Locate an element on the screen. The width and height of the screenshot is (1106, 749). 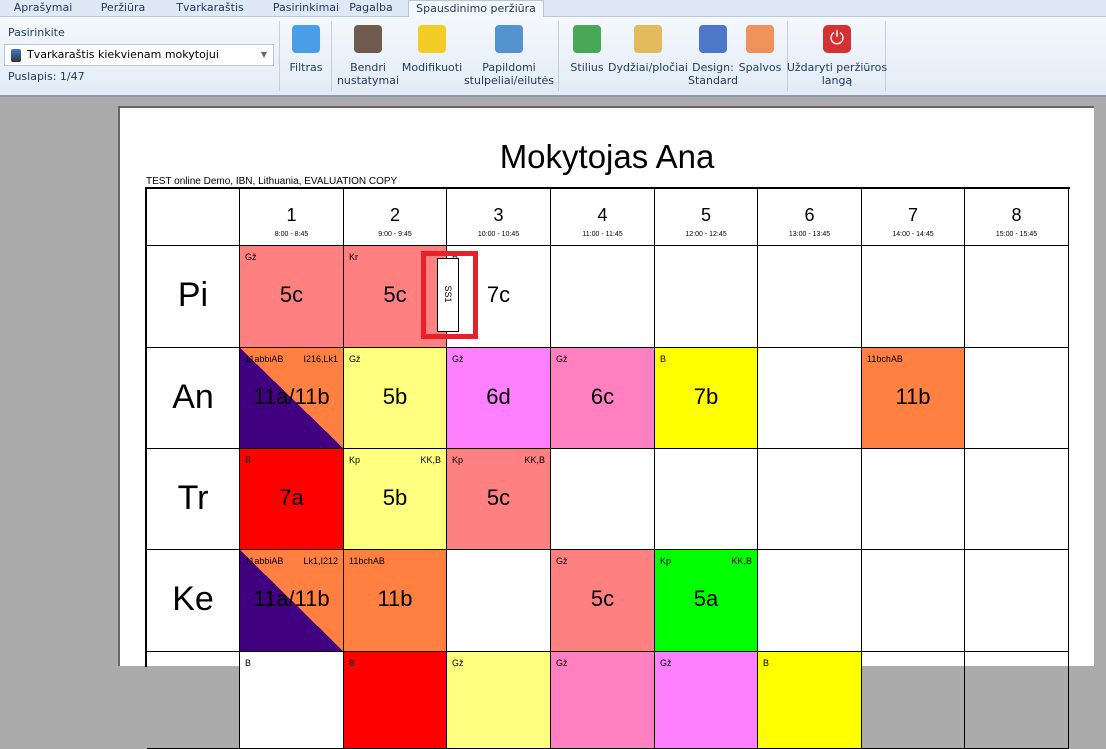
period-number: 5 is located at coordinates (705, 215).